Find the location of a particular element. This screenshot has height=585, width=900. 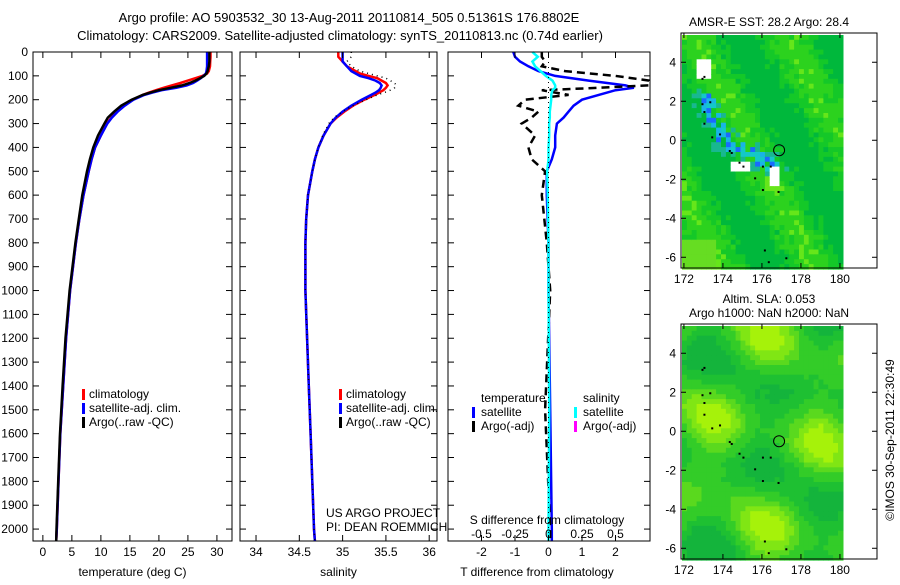

y-tick-label: 1000 is located at coordinates (14, 291).